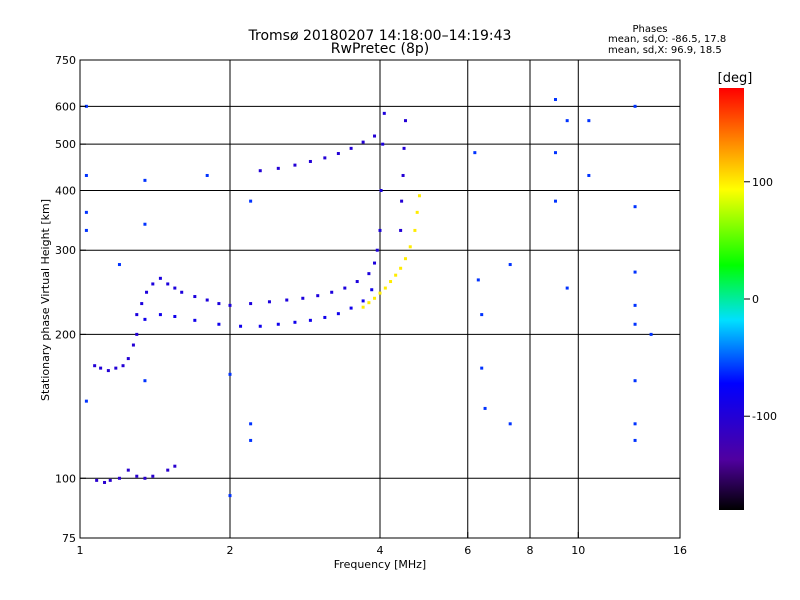 This screenshot has width=800, height=600. I want to click on y-tick-label: 600, so click(65, 106).